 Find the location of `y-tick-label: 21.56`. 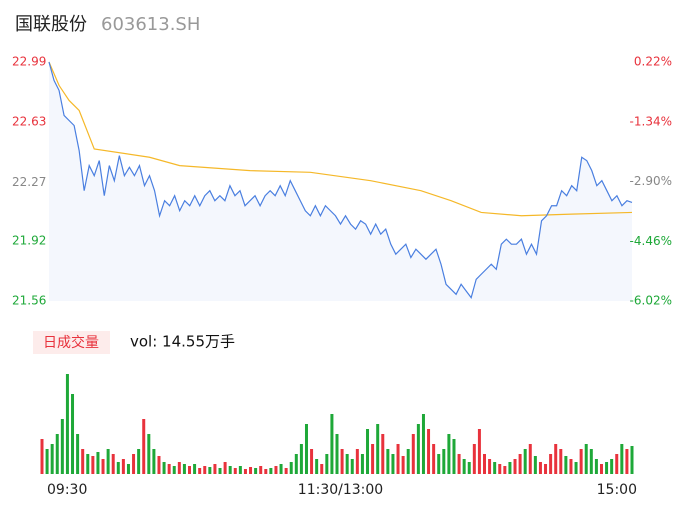

y-tick-label: 21.56 is located at coordinates (29, 301).